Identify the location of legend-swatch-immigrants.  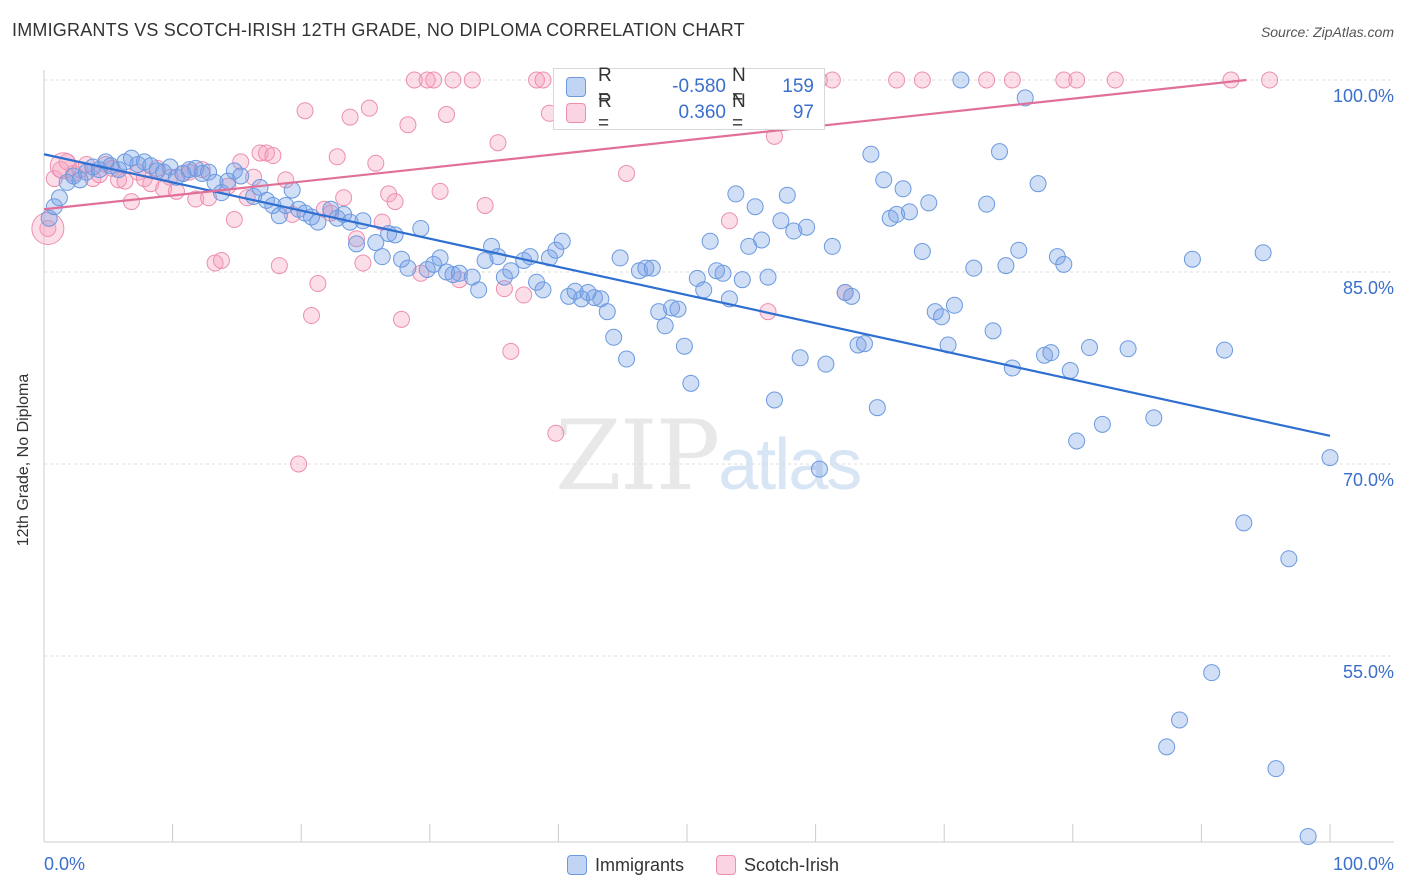
(576, 865).